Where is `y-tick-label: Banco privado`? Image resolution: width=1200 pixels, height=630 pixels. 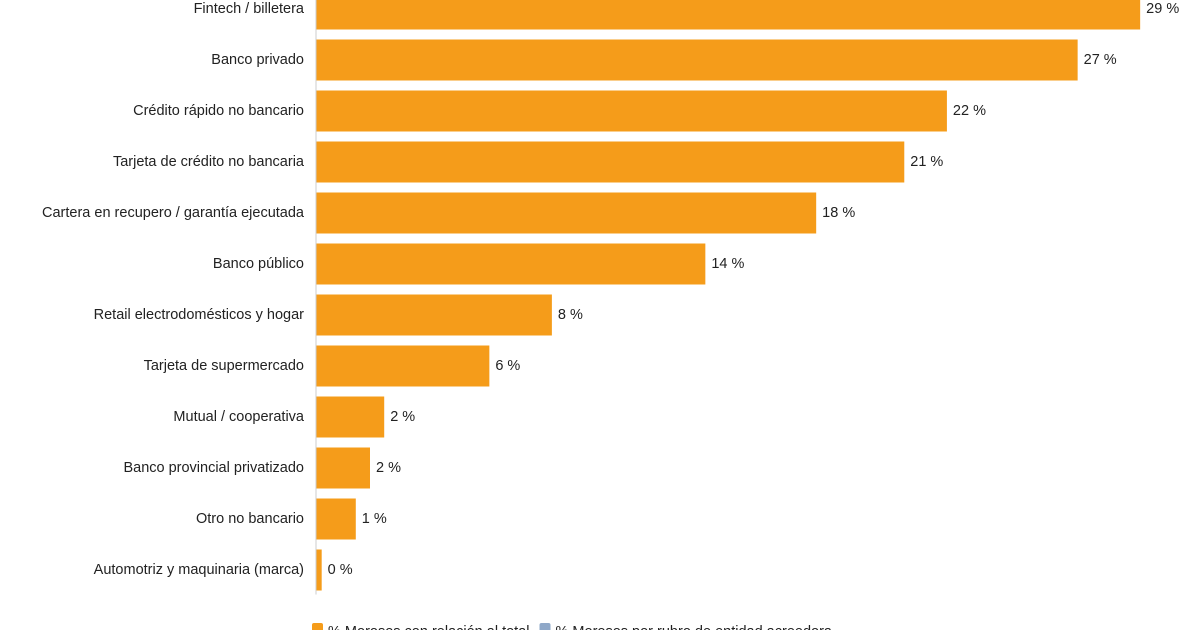 y-tick-label: Banco privado is located at coordinates (257, 60).